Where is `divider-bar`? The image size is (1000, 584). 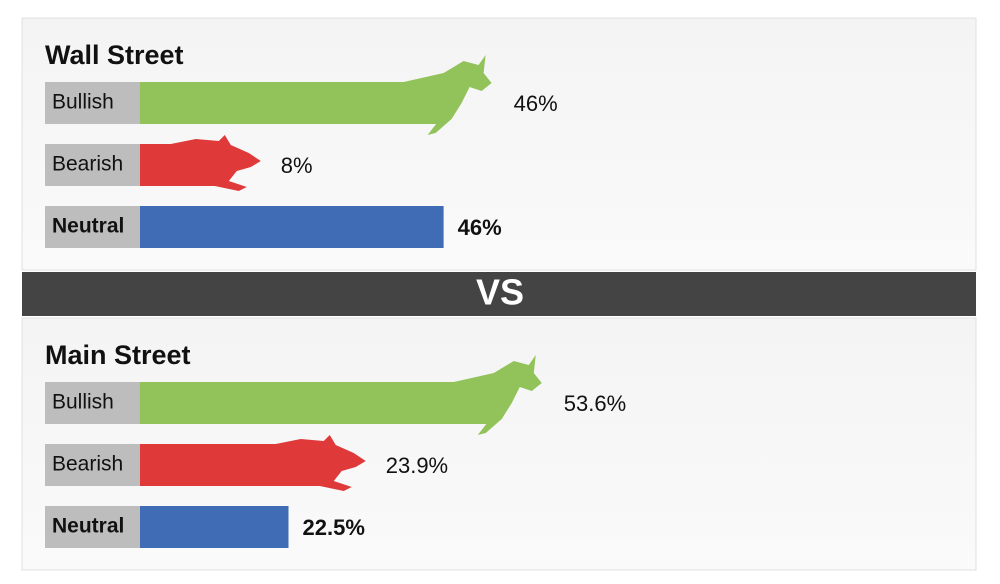
divider-bar is located at coordinates (499, 294).